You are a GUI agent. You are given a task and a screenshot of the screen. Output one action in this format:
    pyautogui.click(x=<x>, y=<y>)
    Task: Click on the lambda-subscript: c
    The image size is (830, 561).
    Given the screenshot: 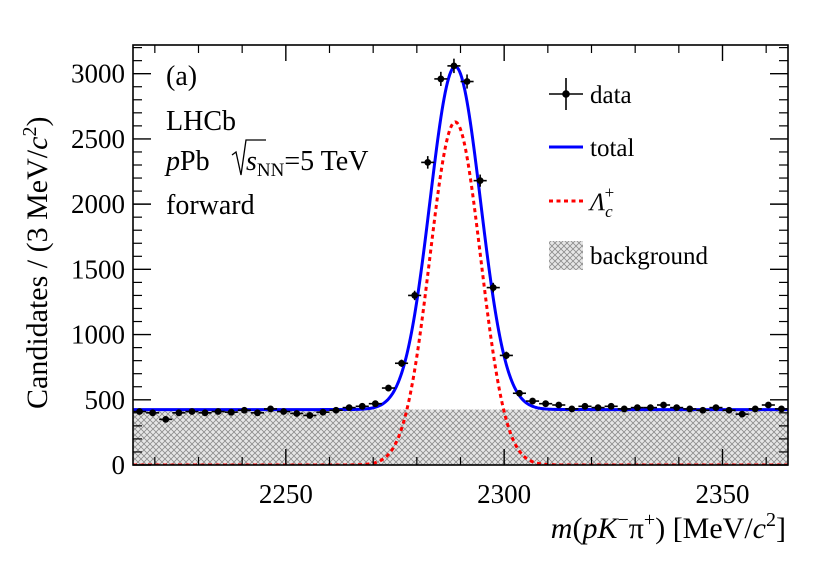 What is the action you would take?
    pyautogui.click(x=609, y=211)
    